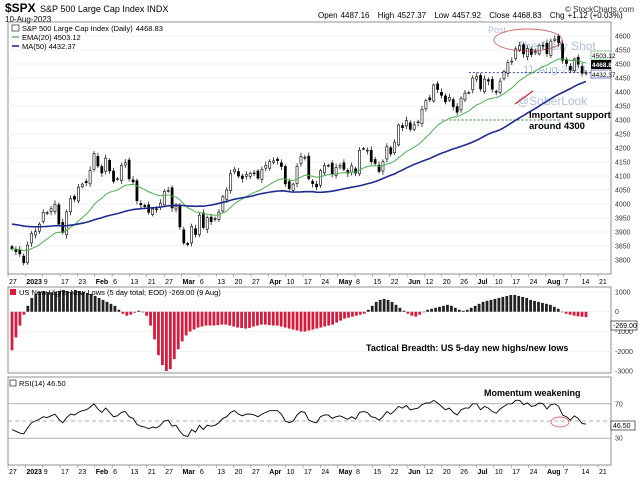 The image size is (641, 480). I want to click on breadth-value-tag, so click(624, 325).